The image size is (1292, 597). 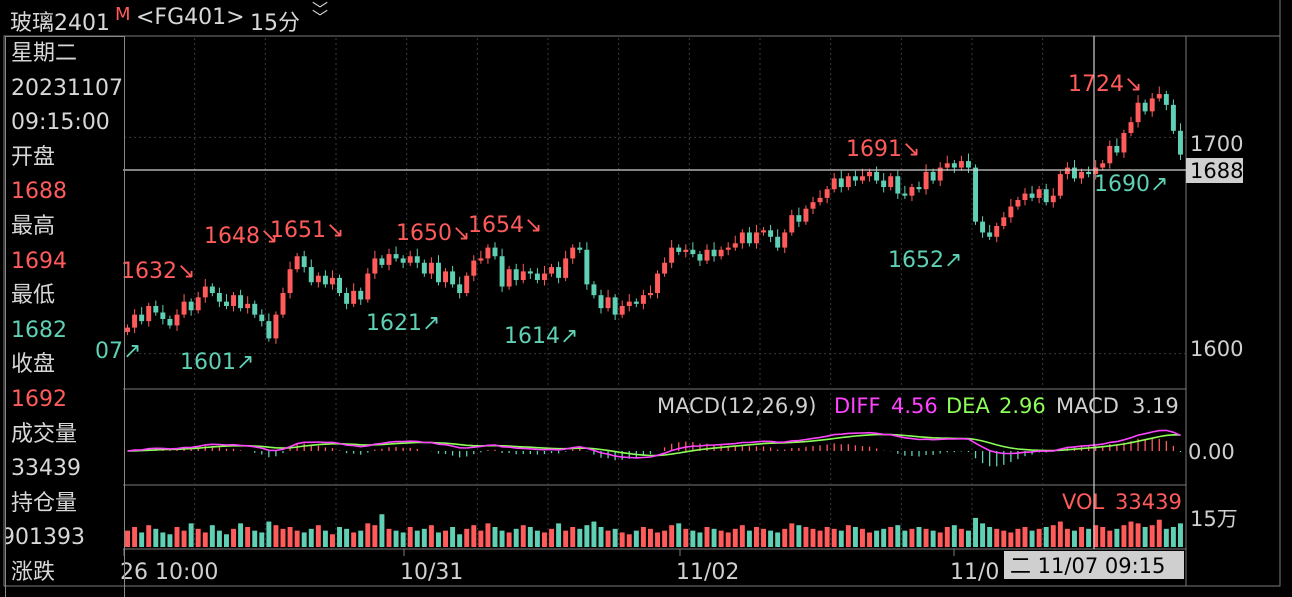 I want to click on diff-value: 4.56, so click(x=914, y=406).